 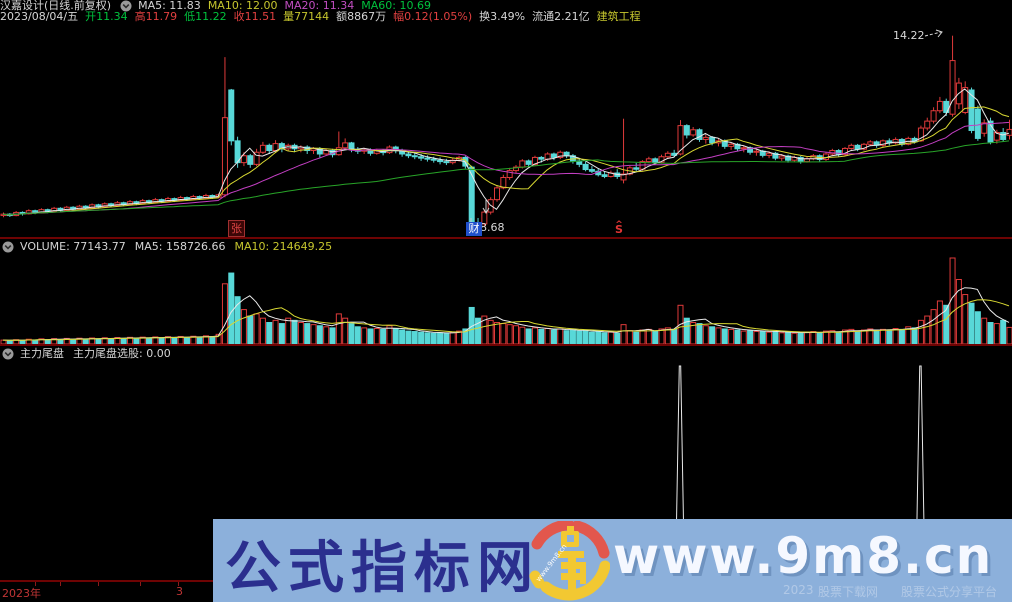 I want to click on quote-field-9: 流通2.21亿, so click(x=561, y=16).